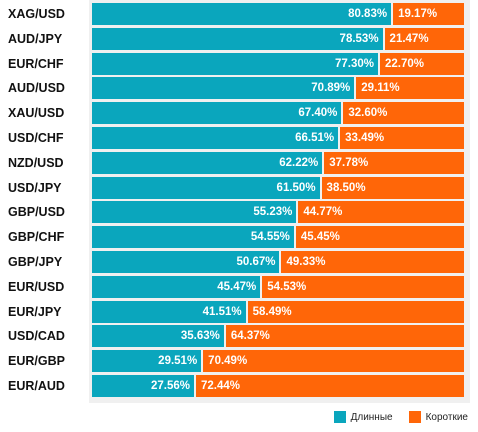  I want to click on bar-row: USD/CHF 66.51% 33.49%, so click(239, 138).